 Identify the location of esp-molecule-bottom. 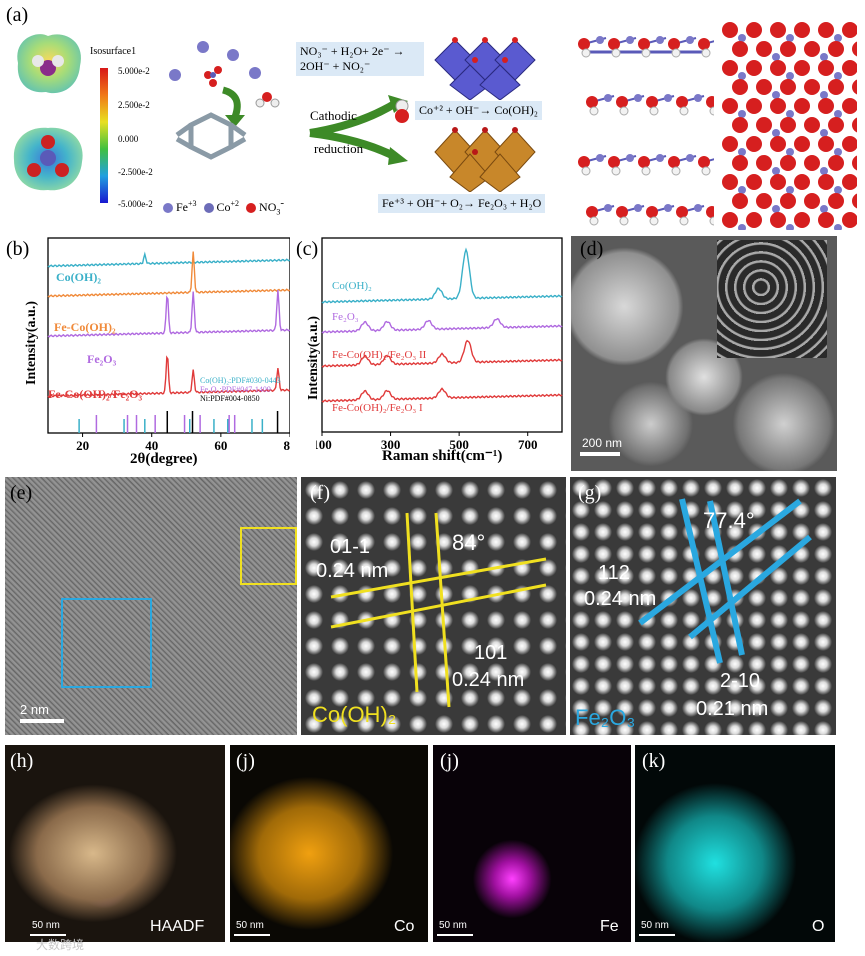
(48, 159).